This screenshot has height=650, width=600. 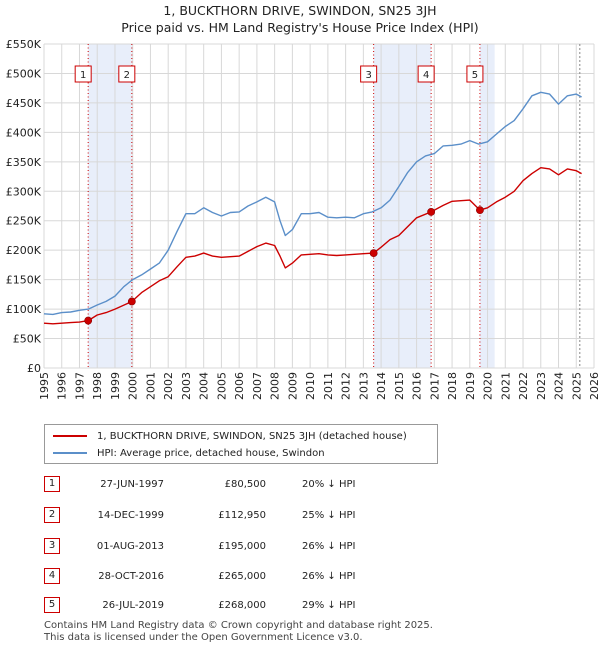 What do you see at coordinates (24, 73) in the screenshot?
I see `y-tick-label: £500K` at bounding box center [24, 73].